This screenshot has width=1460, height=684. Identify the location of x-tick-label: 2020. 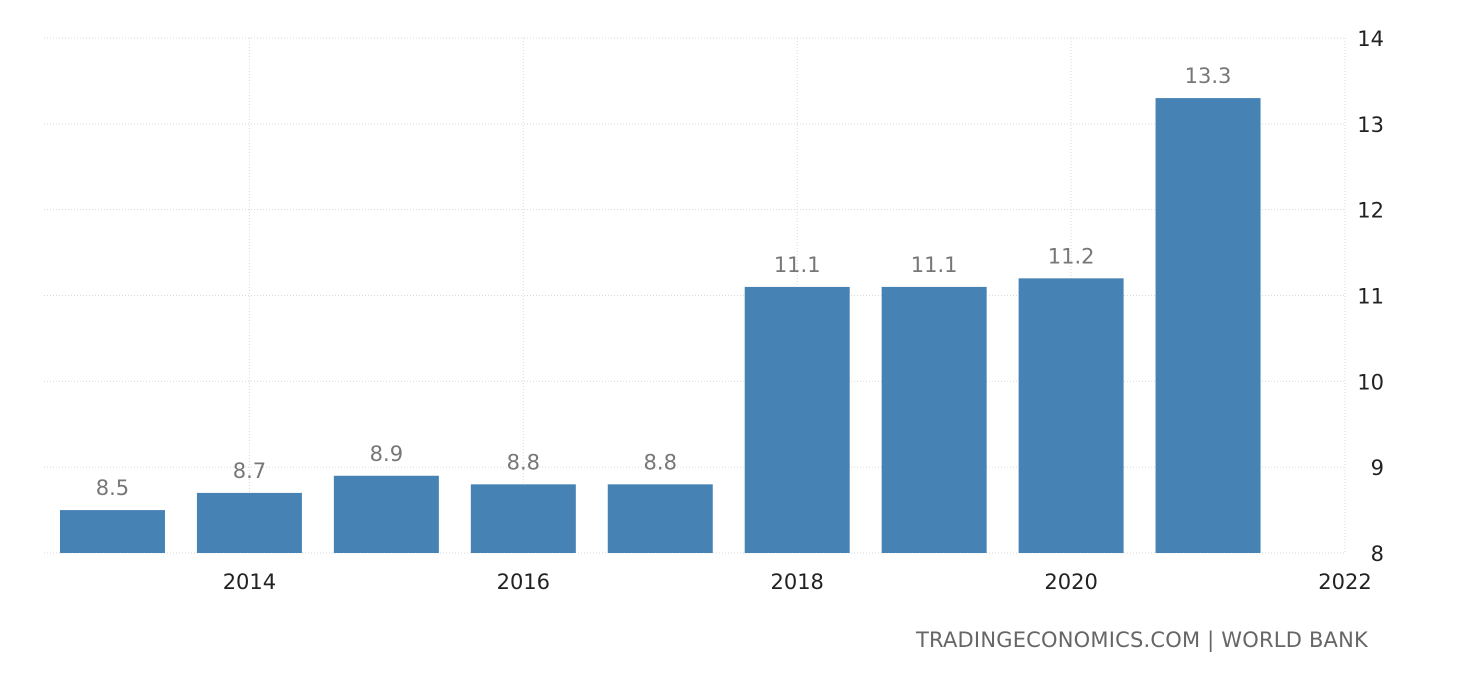
(1070, 582).